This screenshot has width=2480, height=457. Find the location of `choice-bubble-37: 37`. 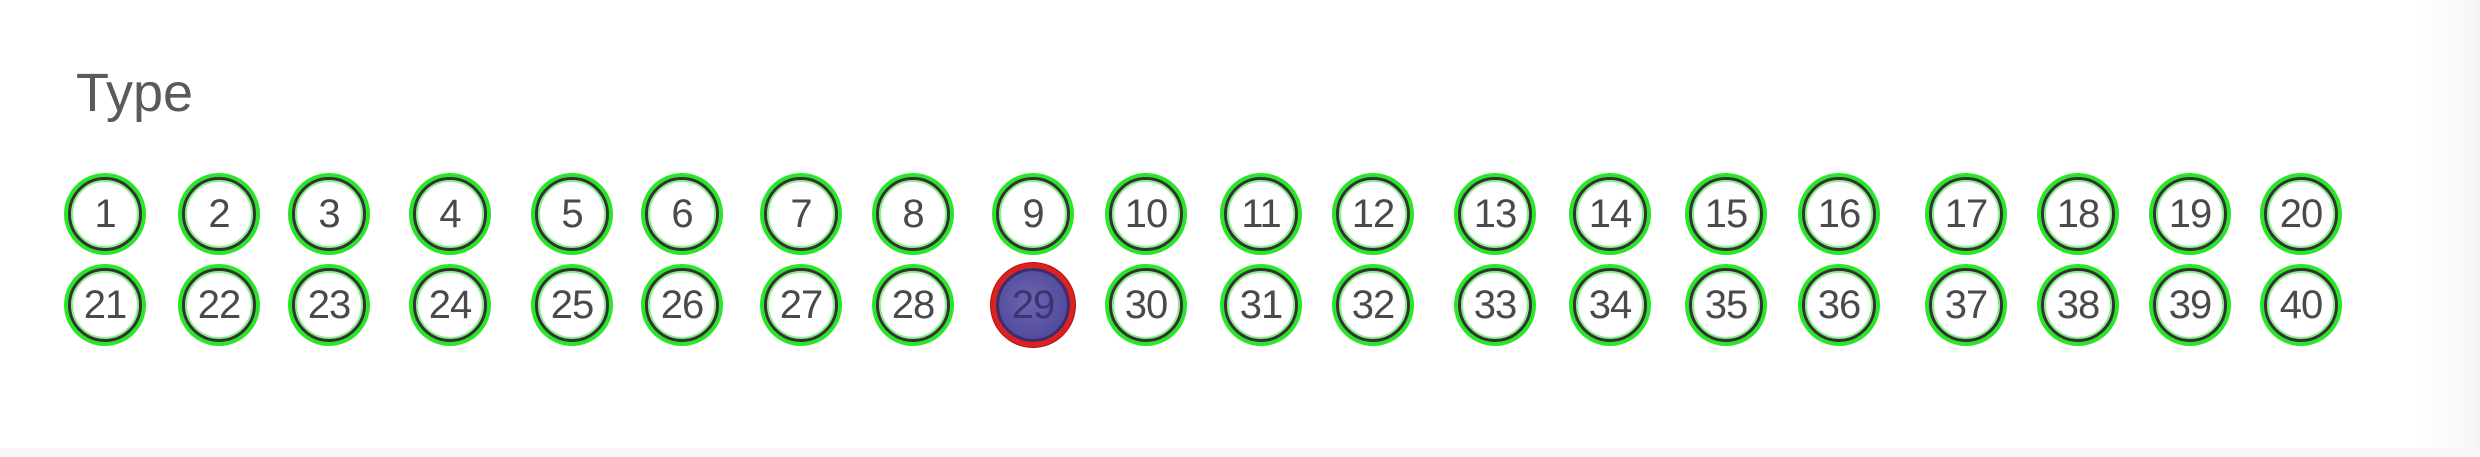

choice-bubble-37: 37 is located at coordinates (1966, 305).